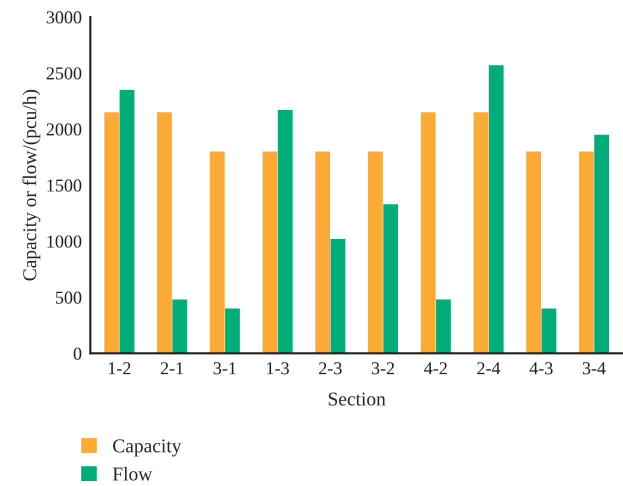  Describe the element at coordinates (330, 368) in the screenshot. I see `x-tick-label: 2-3` at that location.